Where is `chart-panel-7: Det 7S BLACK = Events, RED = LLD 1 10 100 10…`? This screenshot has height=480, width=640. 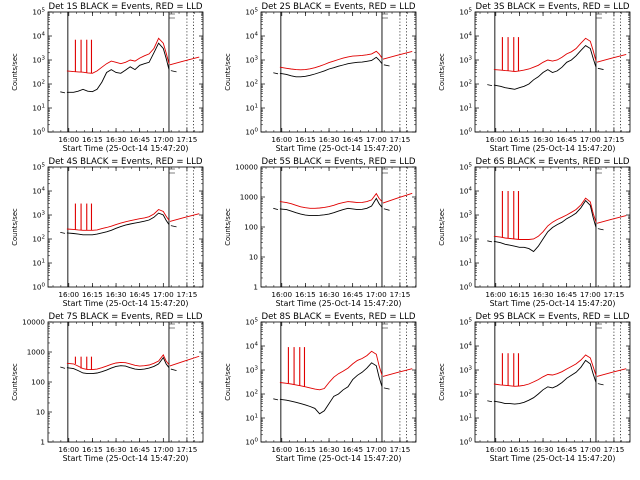 chart-panel-7: Det 7S BLACK = Events, RED = LLD 1 10 100 10… is located at coordinates (107, 387).